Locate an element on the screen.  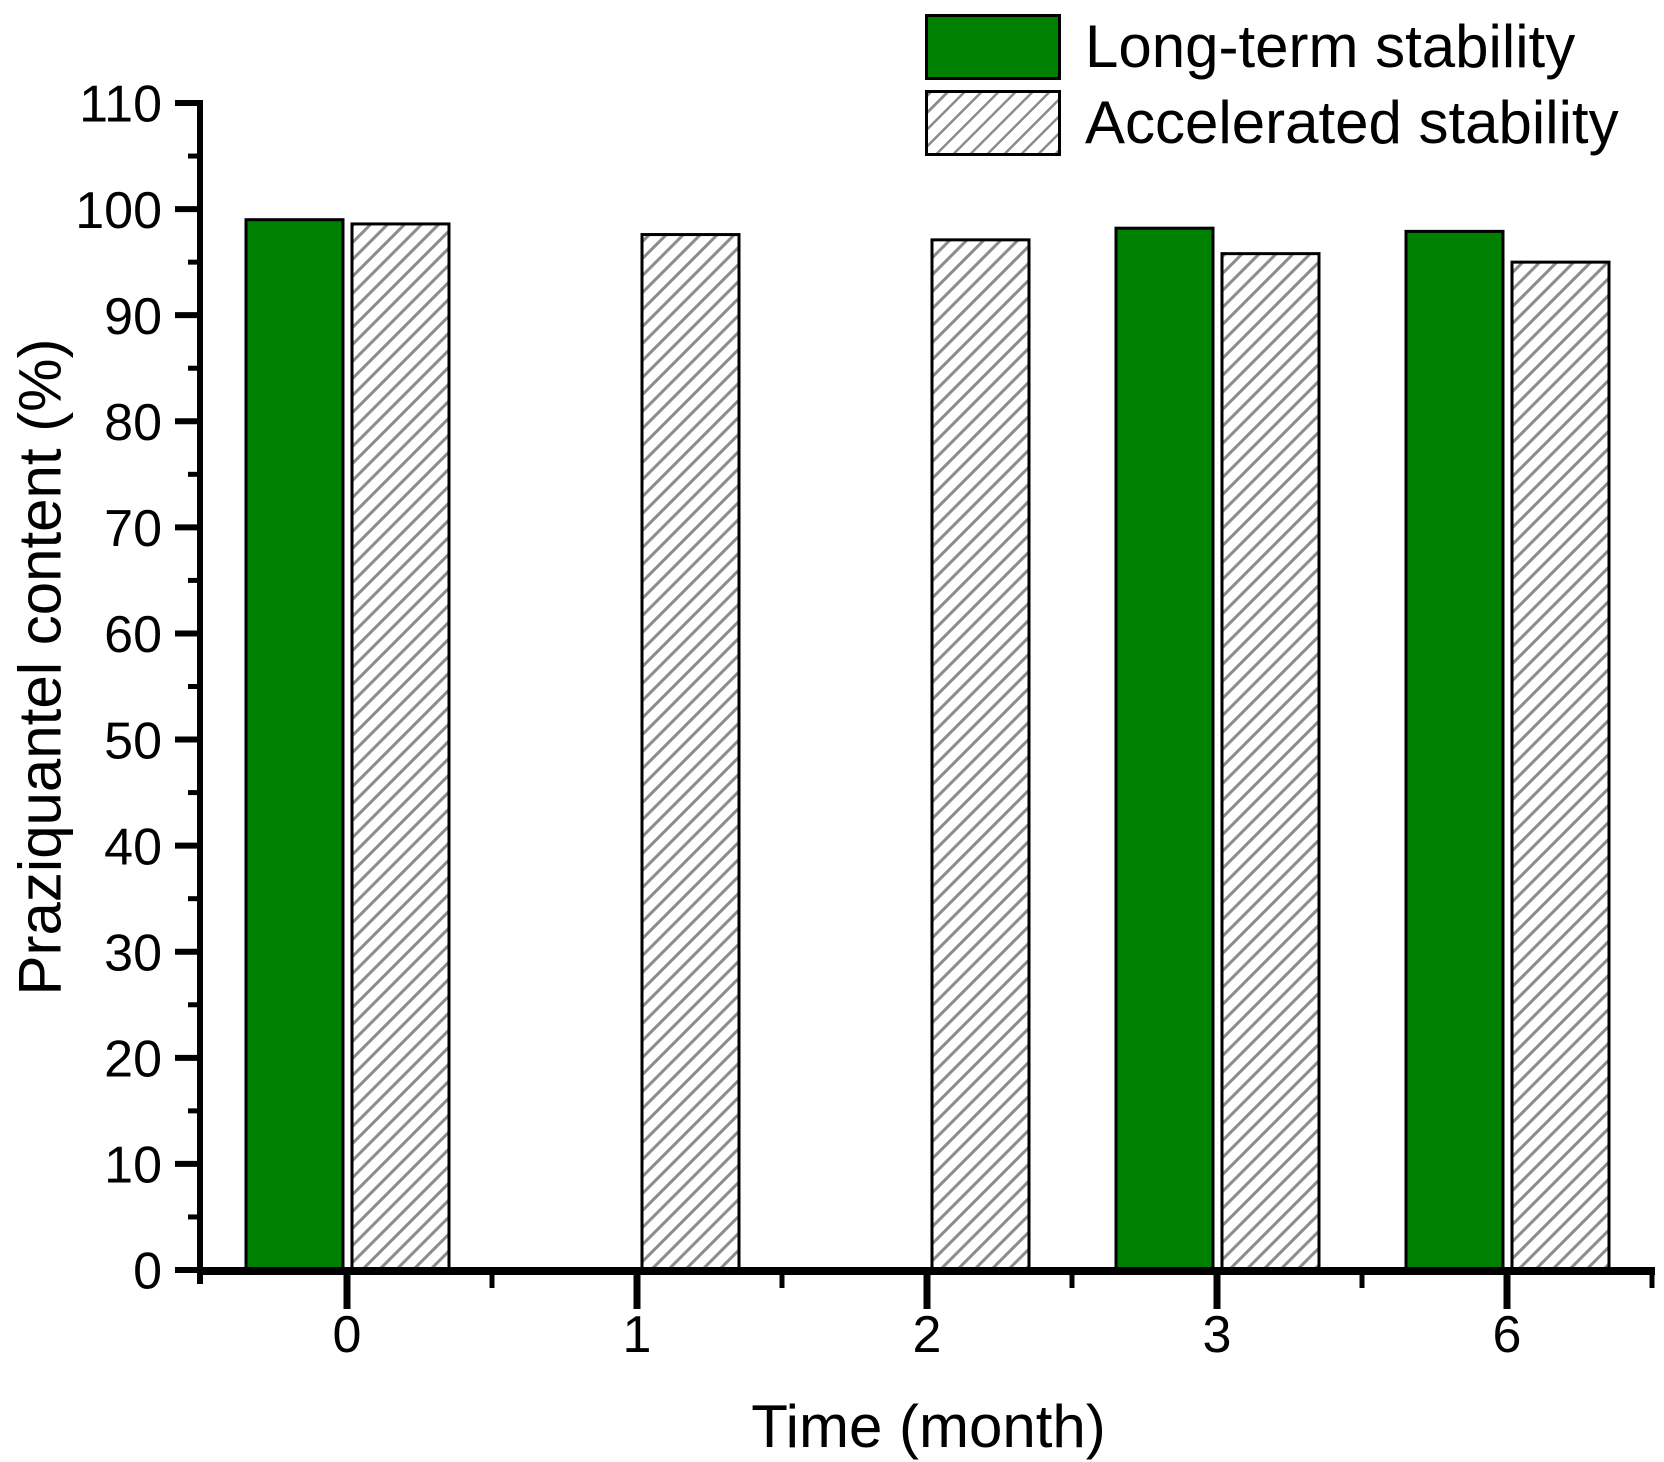
y-tick-label-0: 0 is located at coordinates (147, 1272).